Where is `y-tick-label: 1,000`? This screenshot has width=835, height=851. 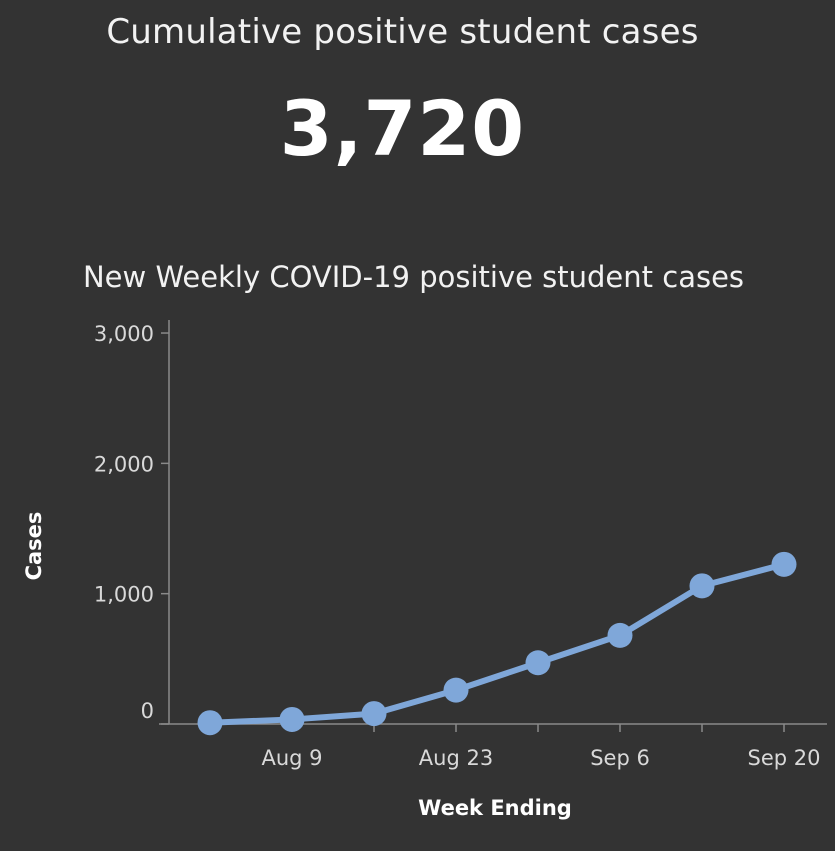
y-tick-label: 1,000 is located at coordinates (124, 595).